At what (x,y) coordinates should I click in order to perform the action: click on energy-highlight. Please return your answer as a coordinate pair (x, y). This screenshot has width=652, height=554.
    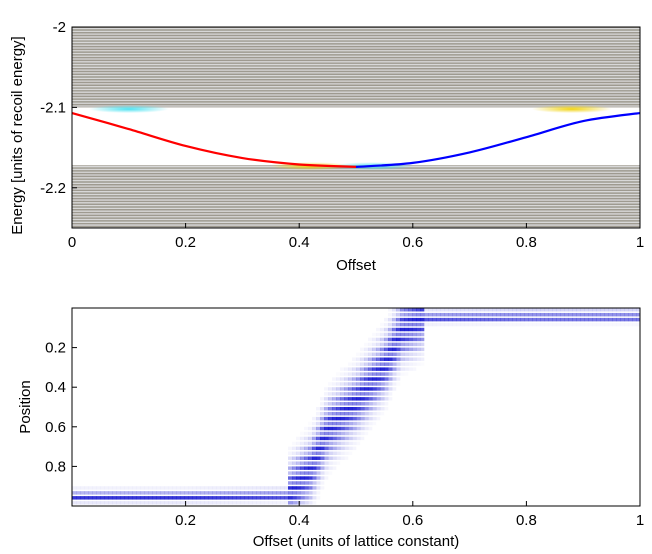
    Looking at the image, I should click on (571, 109).